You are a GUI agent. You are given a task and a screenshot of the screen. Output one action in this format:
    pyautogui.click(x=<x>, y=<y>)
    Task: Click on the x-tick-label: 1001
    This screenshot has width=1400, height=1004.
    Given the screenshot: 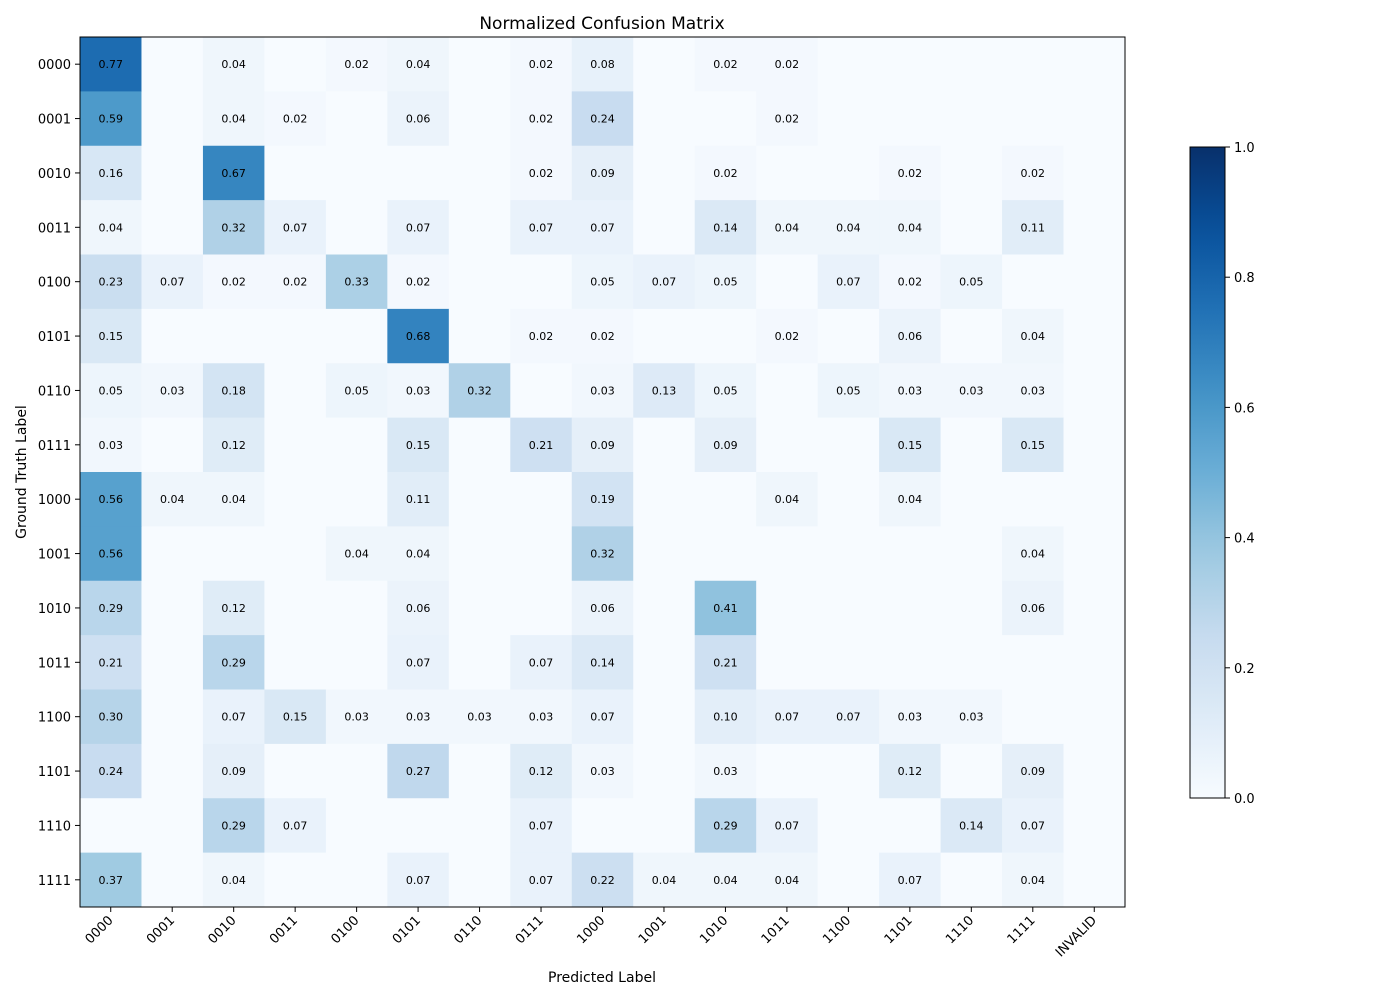 What is the action you would take?
    pyautogui.click(x=653, y=930)
    